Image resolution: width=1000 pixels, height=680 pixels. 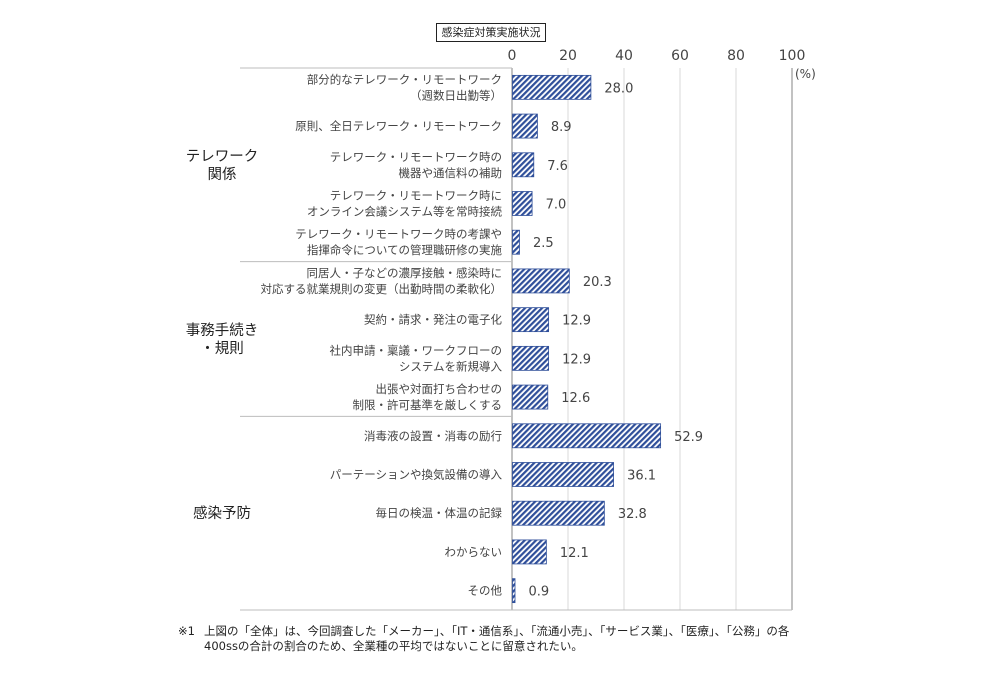 What do you see at coordinates (451, 173) in the screenshot?
I see `category-label: 機器や通信料の補助` at bounding box center [451, 173].